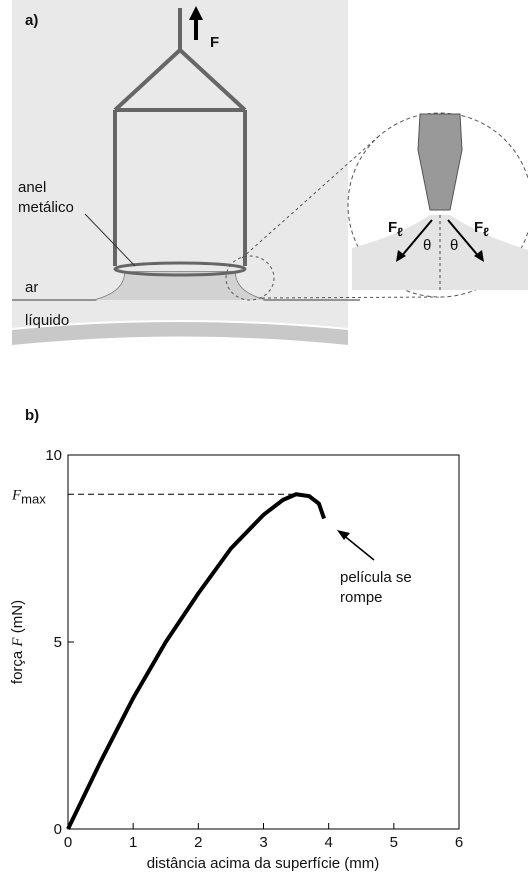  I want to click on air-label: ar, so click(31, 287).